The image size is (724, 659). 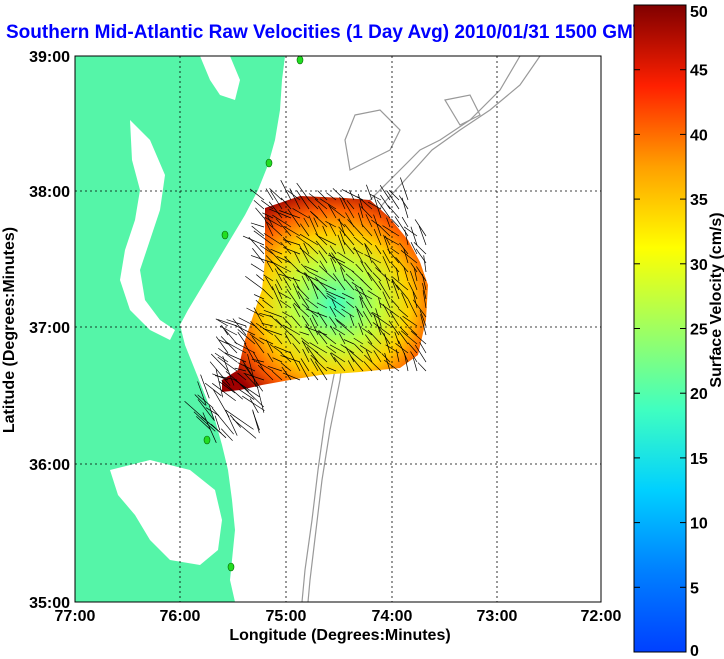 What do you see at coordinates (392, 616) in the screenshot?
I see `x-tick-label: 74:00` at bounding box center [392, 616].